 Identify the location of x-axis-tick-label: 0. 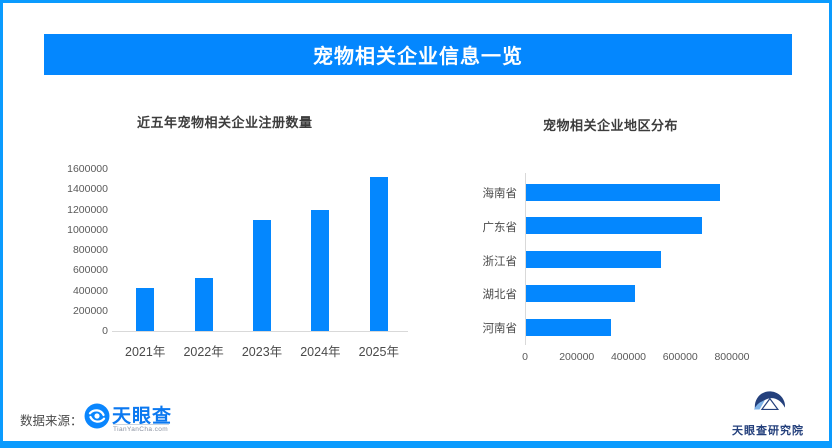
(525, 357).